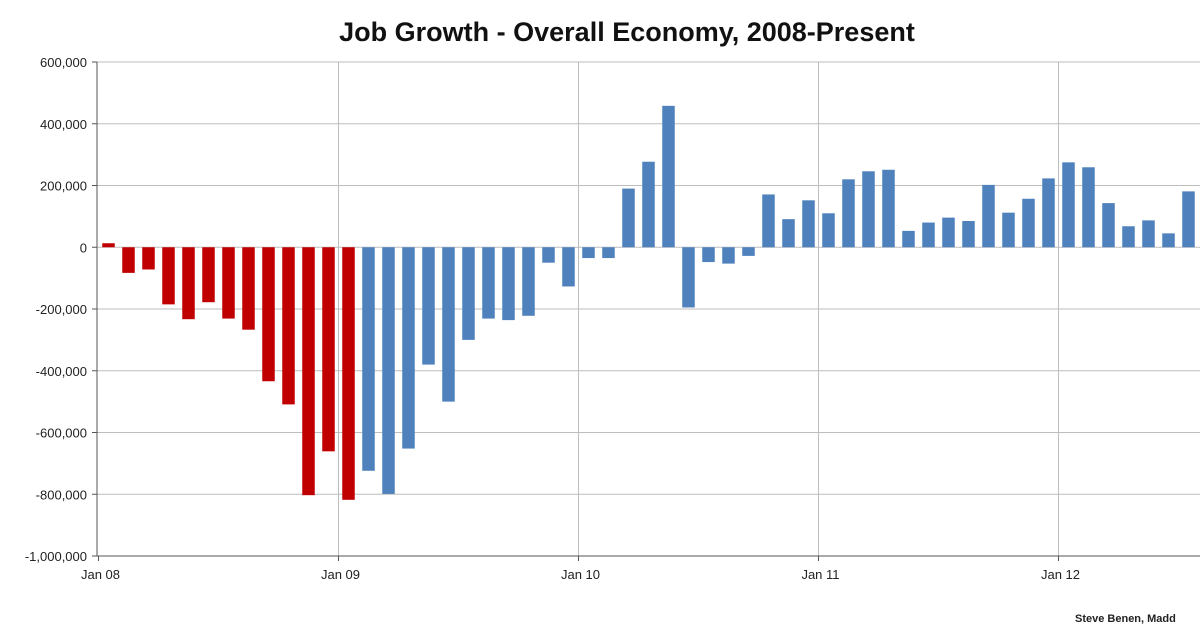  What do you see at coordinates (83, 247) in the screenshot?
I see `y-tick-label: 0` at bounding box center [83, 247].